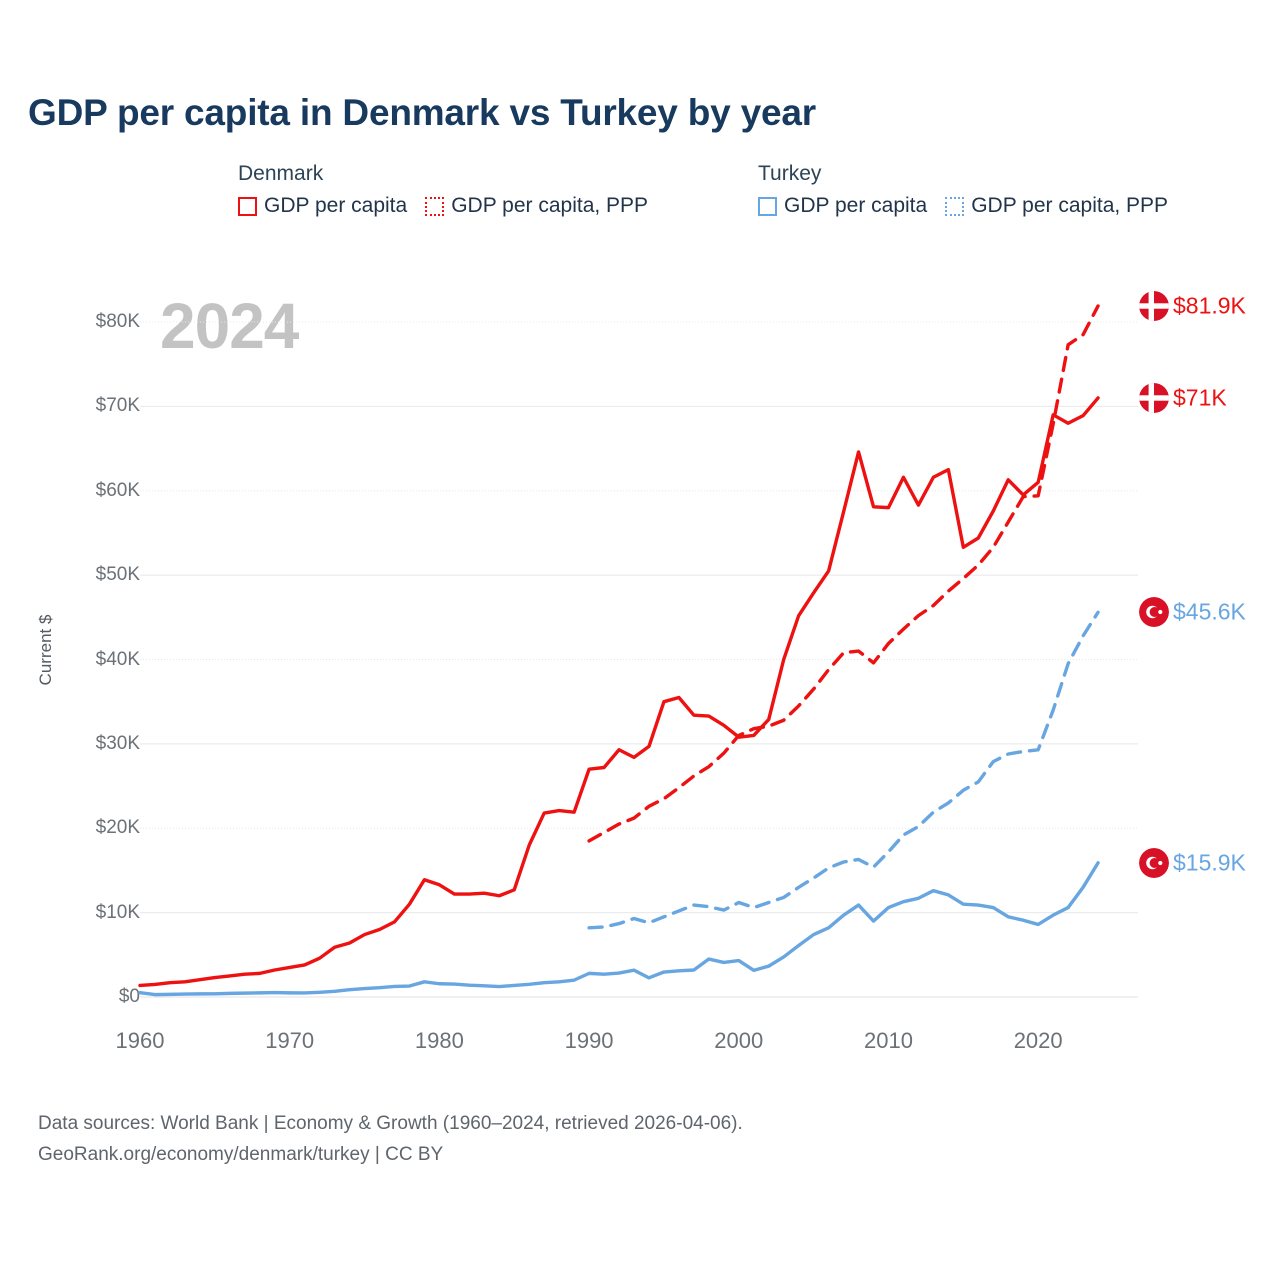  What do you see at coordinates (589, 1040) in the screenshot?
I see `x-tick-label: 1990` at bounding box center [589, 1040].